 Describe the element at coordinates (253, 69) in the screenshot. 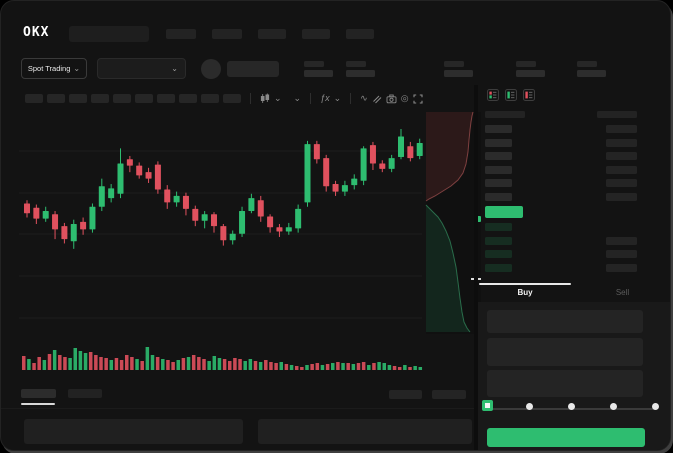

I see `pair-name-placeholder` at that location.